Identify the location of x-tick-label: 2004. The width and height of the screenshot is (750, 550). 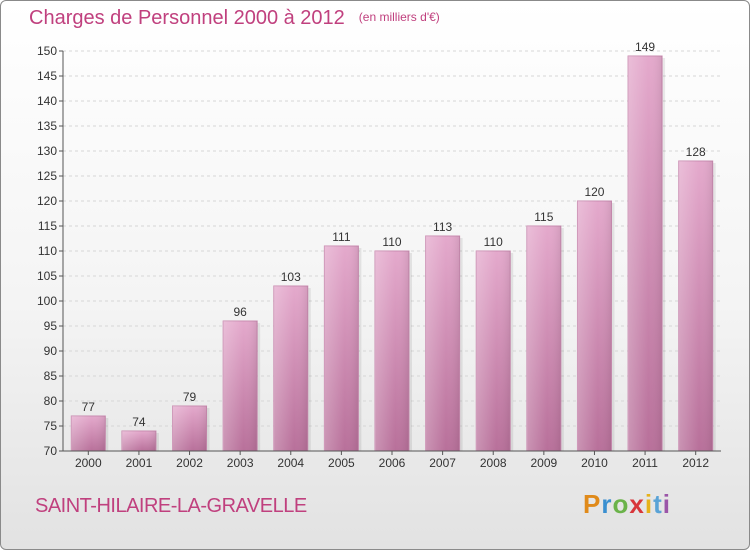
(290, 463).